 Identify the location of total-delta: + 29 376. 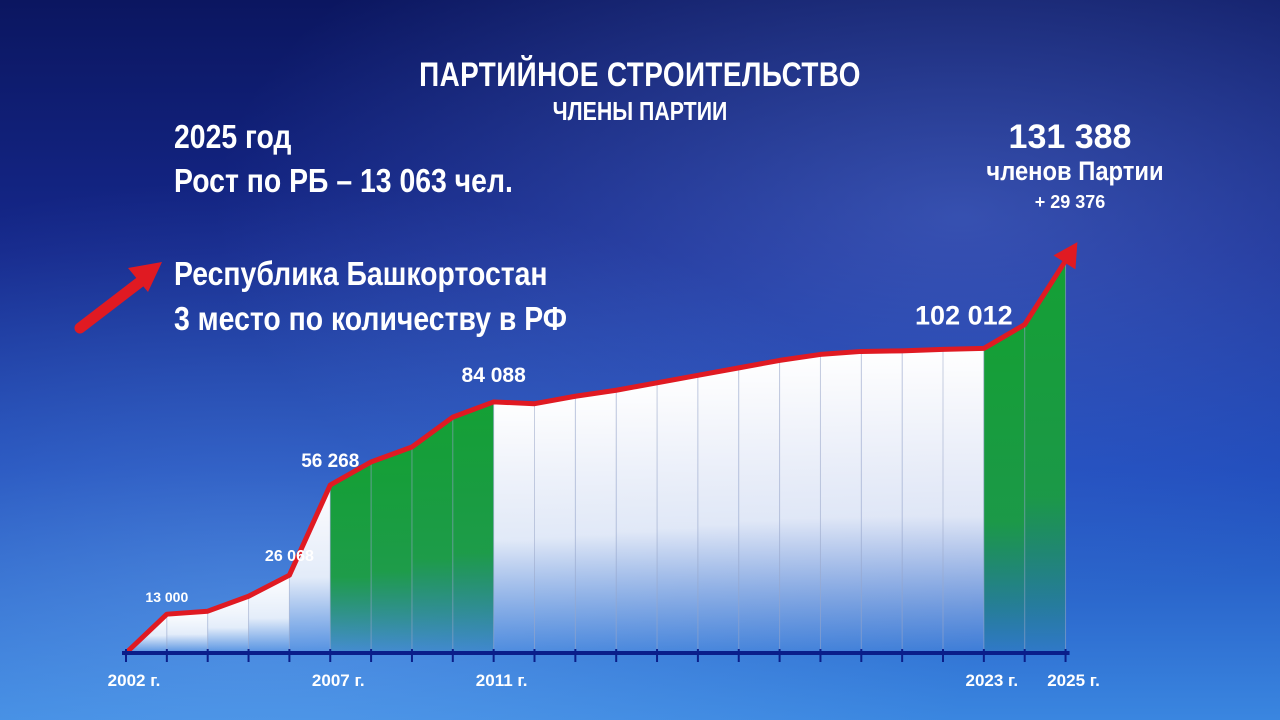
(1070, 202).